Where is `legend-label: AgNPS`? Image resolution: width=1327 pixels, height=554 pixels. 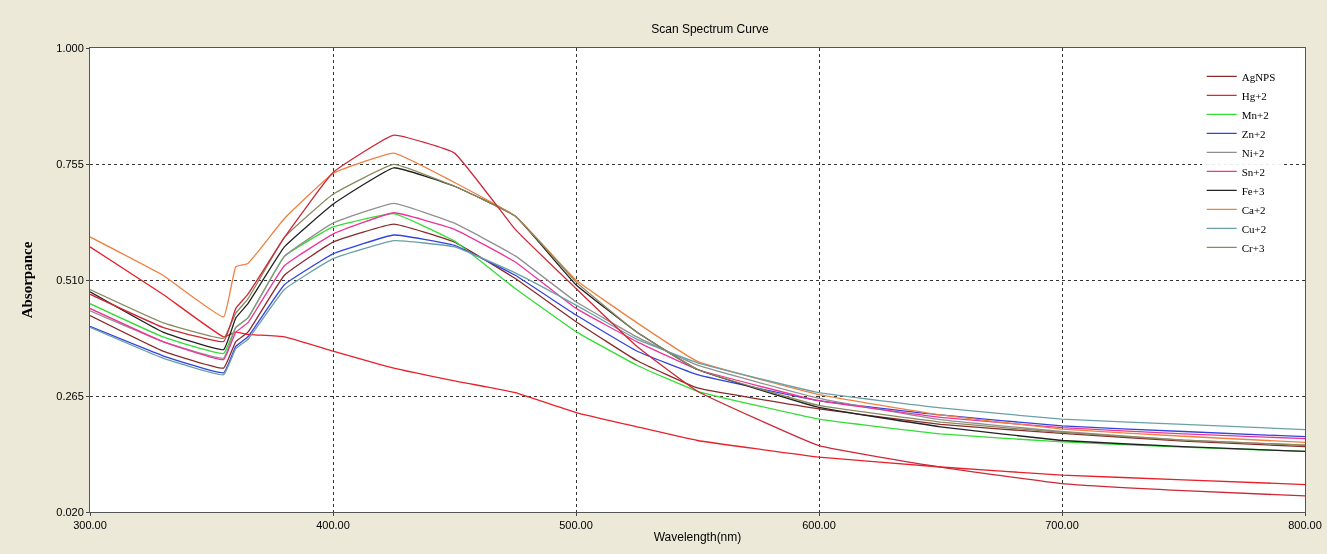 legend-label: AgNPS is located at coordinates (1258, 76).